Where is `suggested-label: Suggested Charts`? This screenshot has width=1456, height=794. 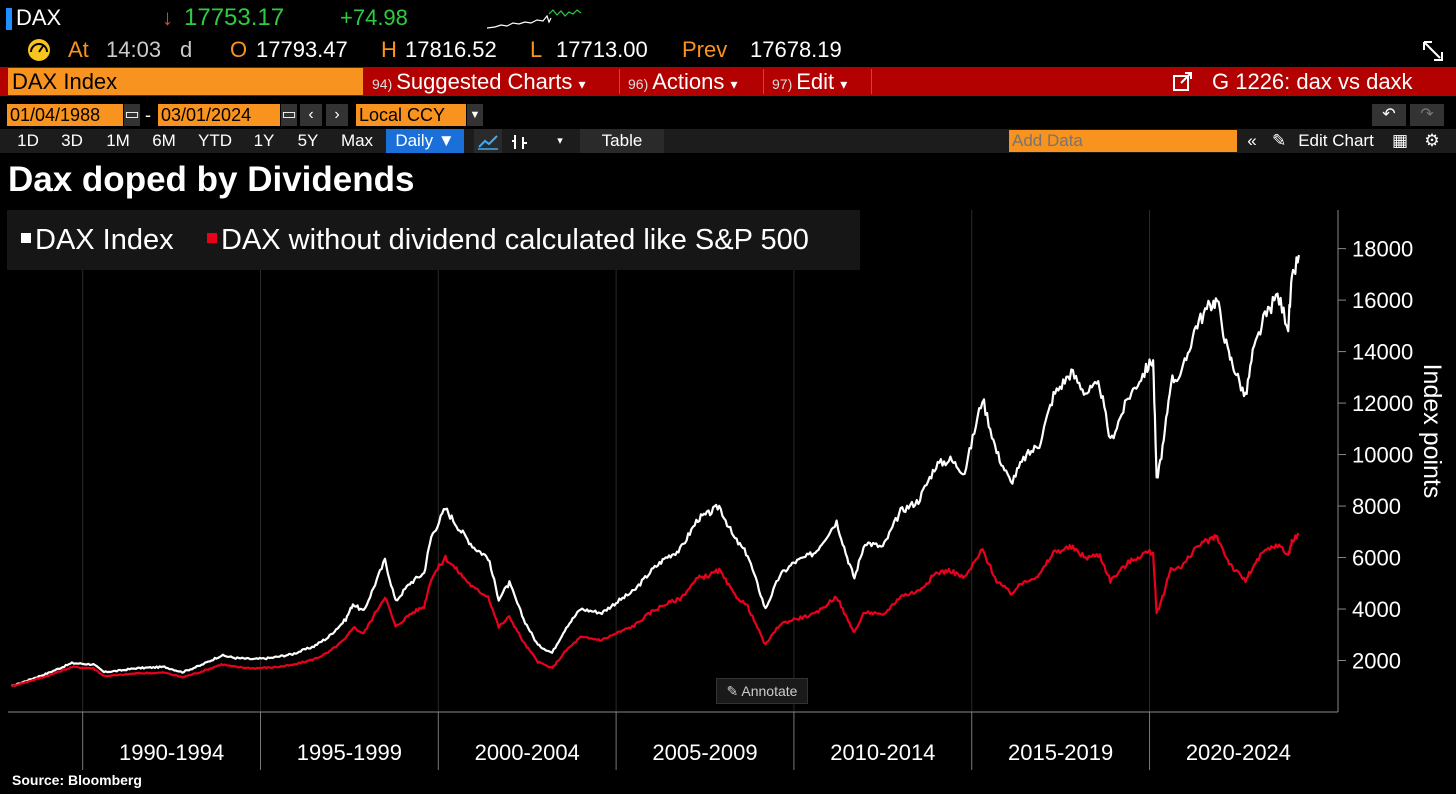 suggested-label: Suggested Charts is located at coordinates (484, 81).